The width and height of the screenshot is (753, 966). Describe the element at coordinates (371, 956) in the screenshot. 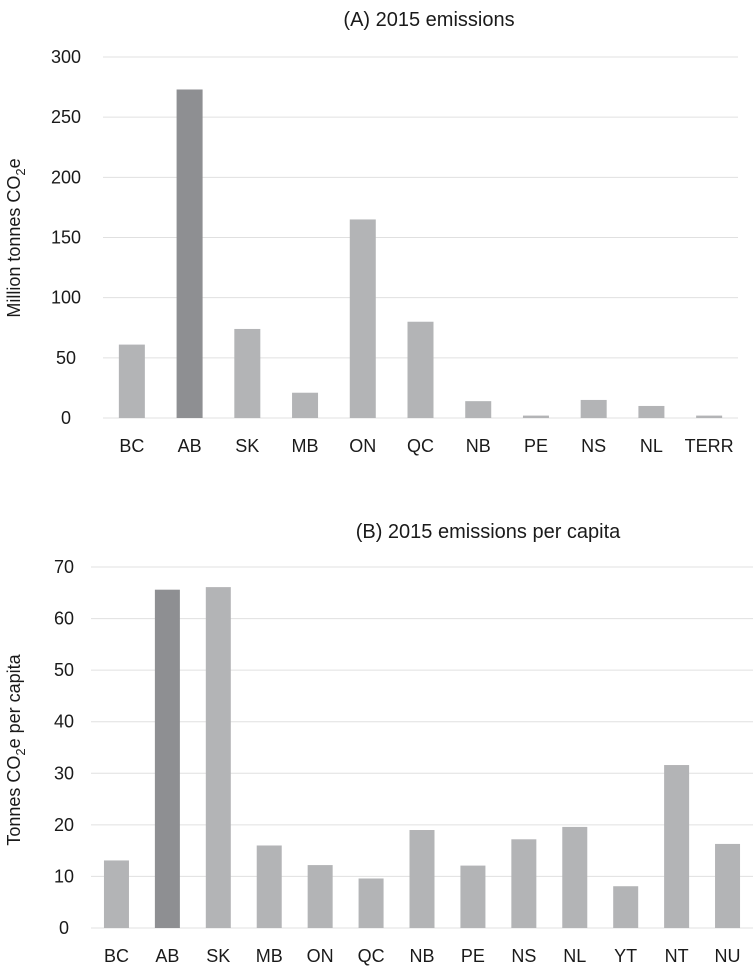

I see `chart-b-x-tick-label: QC` at that location.